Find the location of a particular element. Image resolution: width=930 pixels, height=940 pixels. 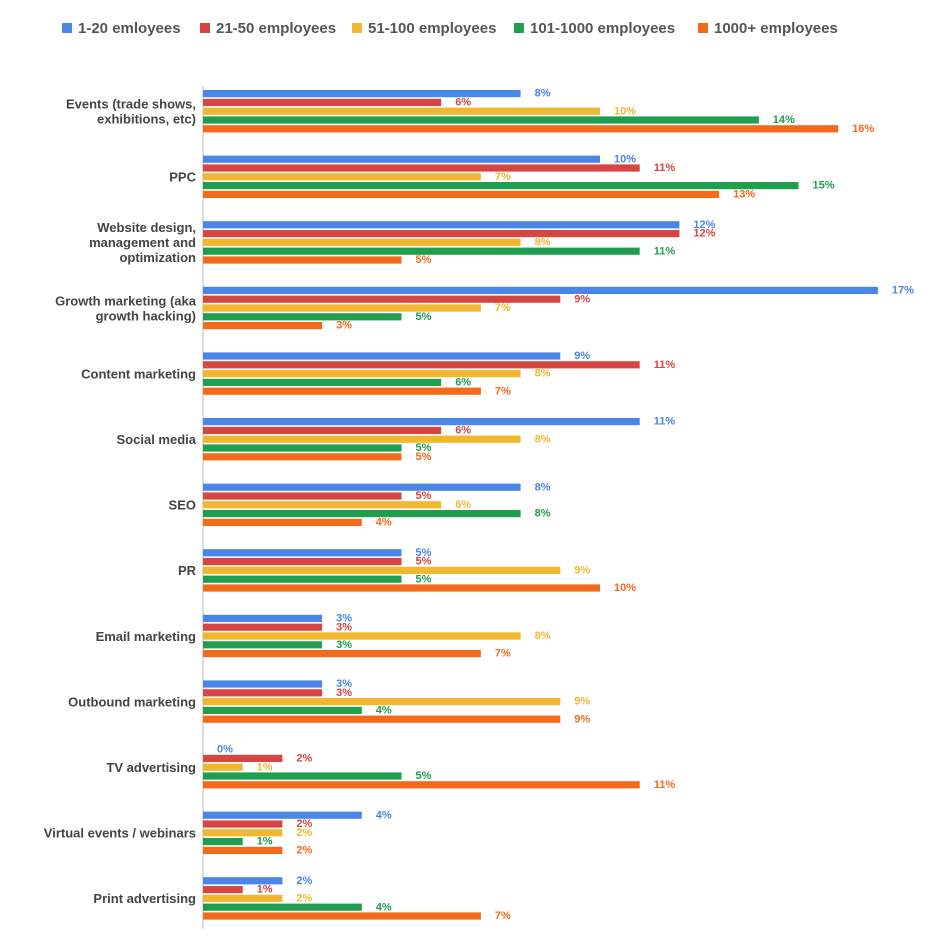

legend-item-101-1000-employees: 101-1000 employees is located at coordinates (594, 28).